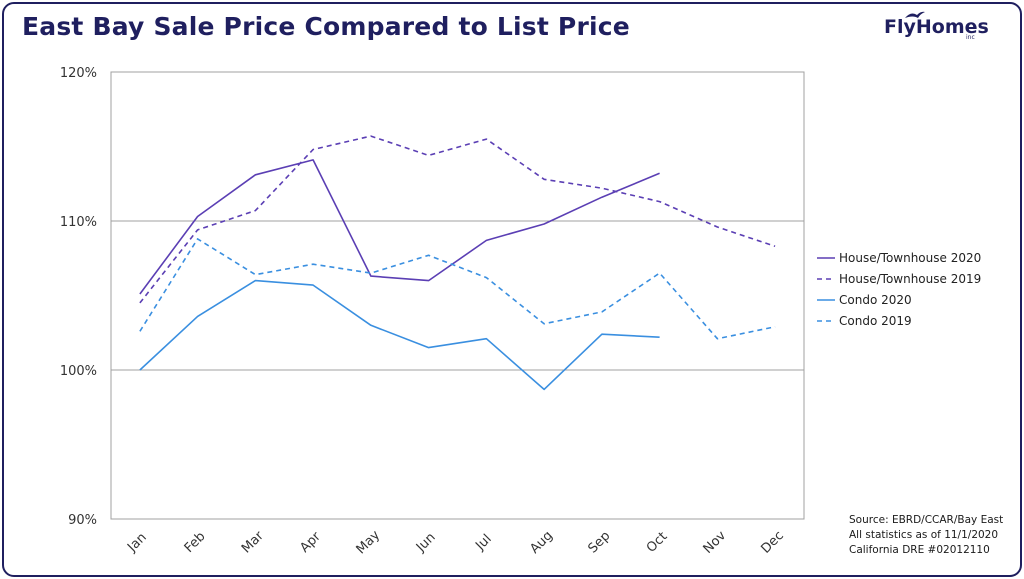 The width and height of the screenshot is (1024, 579). Describe the element at coordinates (936, 27) in the screenshot. I see `brand-logo: FlyHomes` at that location.